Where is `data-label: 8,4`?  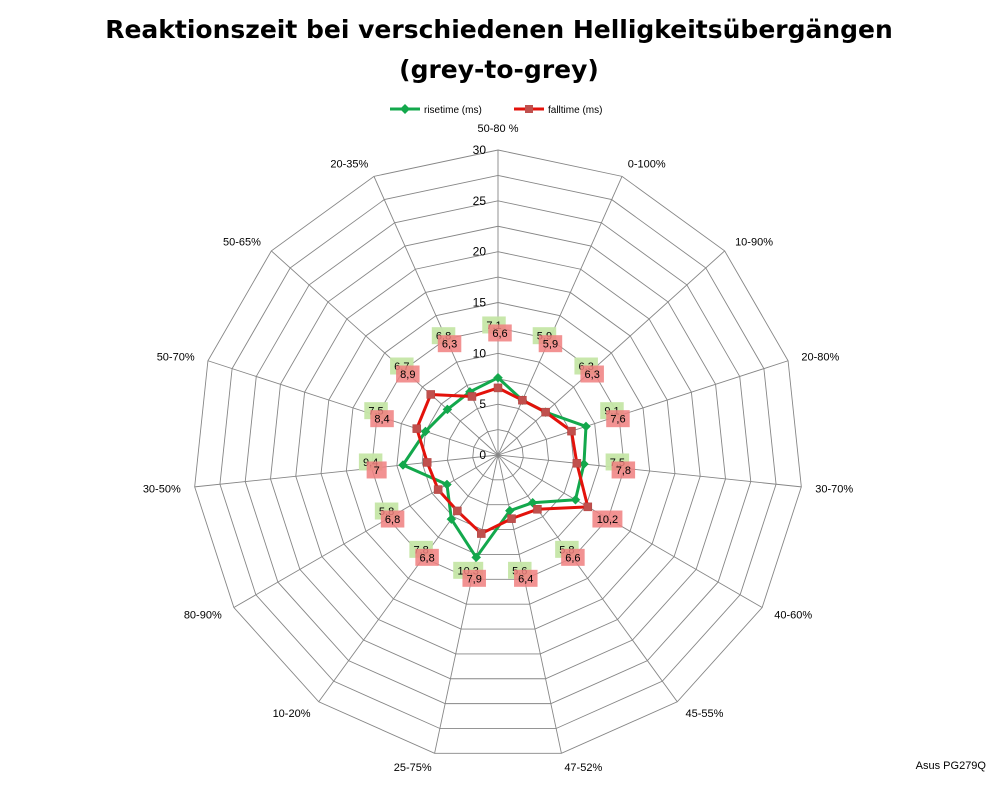
data-label: 8,4 is located at coordinates (381, 420).